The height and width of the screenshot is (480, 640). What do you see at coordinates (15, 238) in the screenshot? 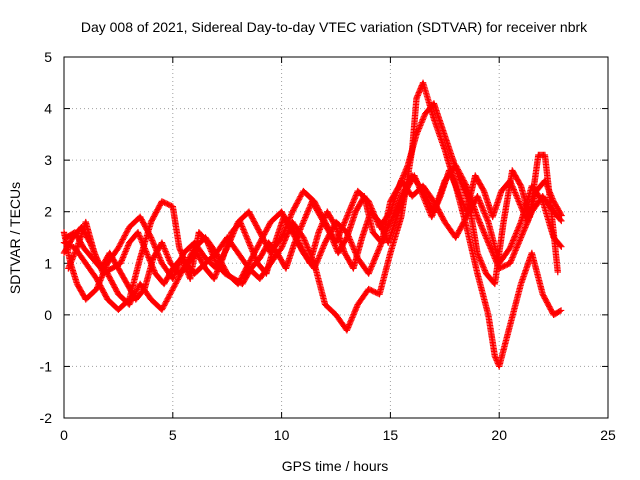
I see `y-axis-title: SDTVAR / TECUs` at bounding box center [15, 238].